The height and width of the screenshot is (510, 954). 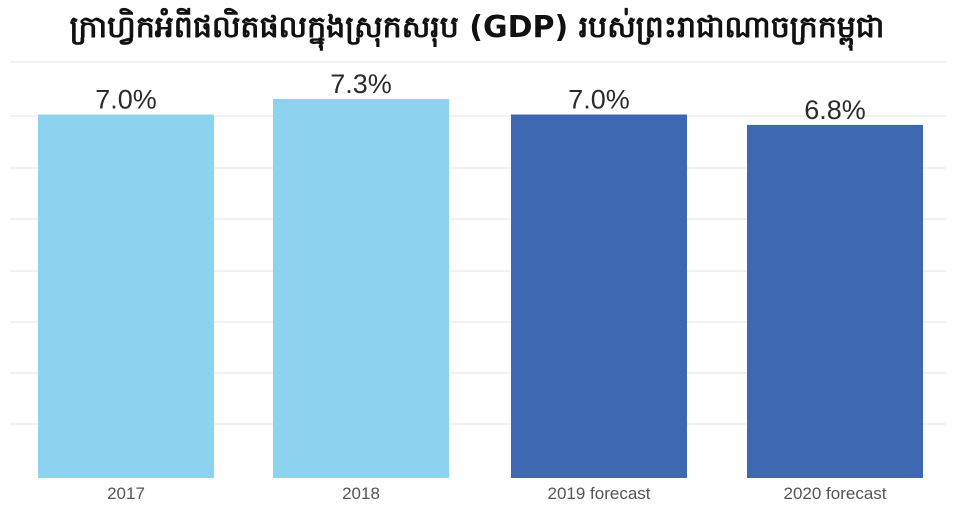 What do you see at coordinates (361, 84) in the screenshot?
I see `data-label: 7.3%` at bounding box center [361, 84].